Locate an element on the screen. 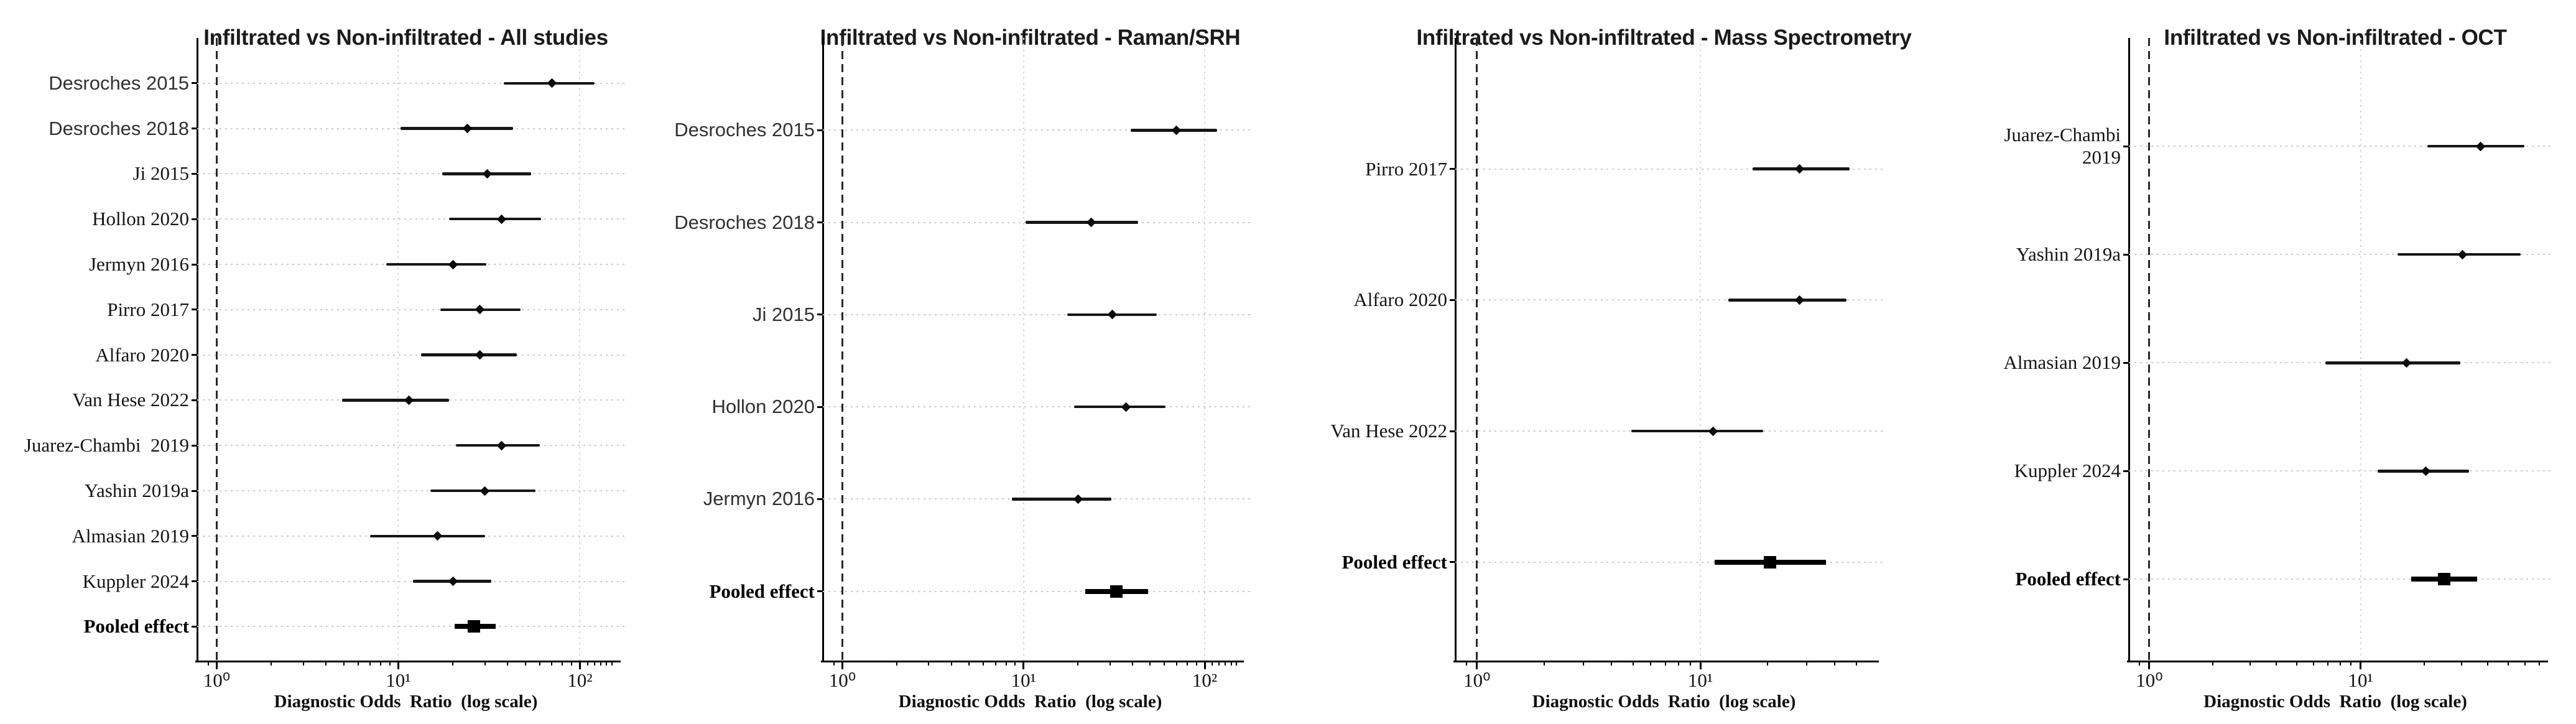 Image resolution: width=2576 pixels, height=724 pixels. study-label: Yashin 2019a is located at coordinates (136, 490).